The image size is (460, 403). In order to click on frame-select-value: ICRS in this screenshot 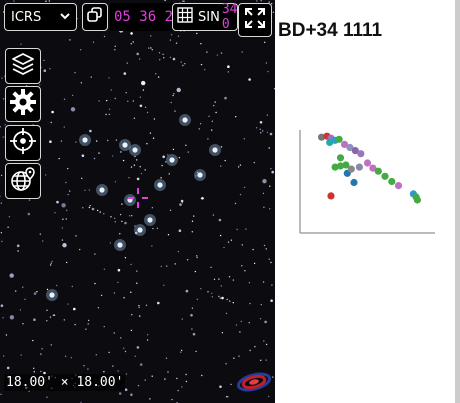, I will do `click(26, 17)`.